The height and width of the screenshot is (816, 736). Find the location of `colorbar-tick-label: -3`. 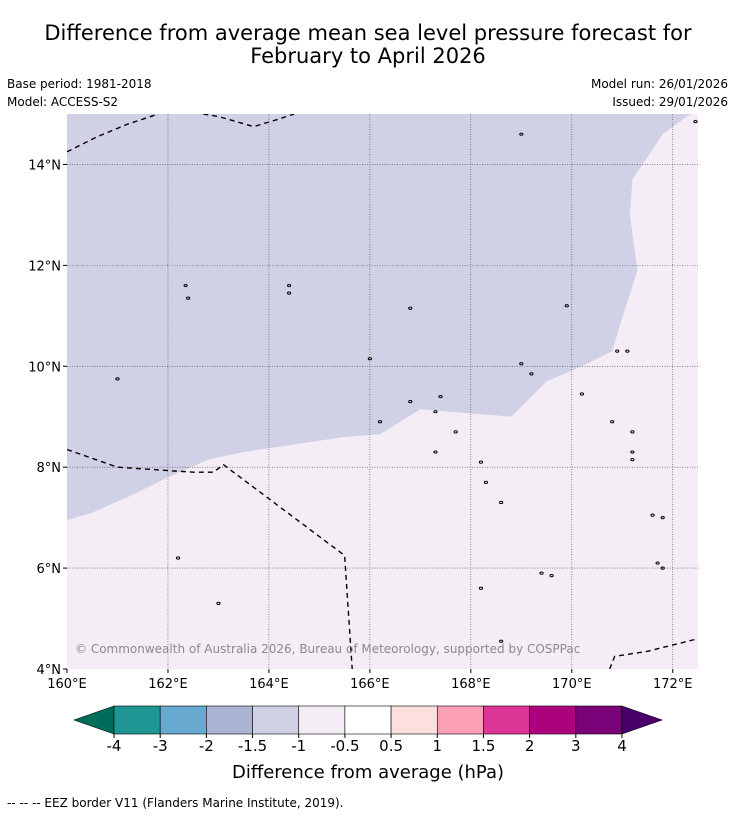

colorbar-tick-label: -3 is located at coordinates (160, 746).